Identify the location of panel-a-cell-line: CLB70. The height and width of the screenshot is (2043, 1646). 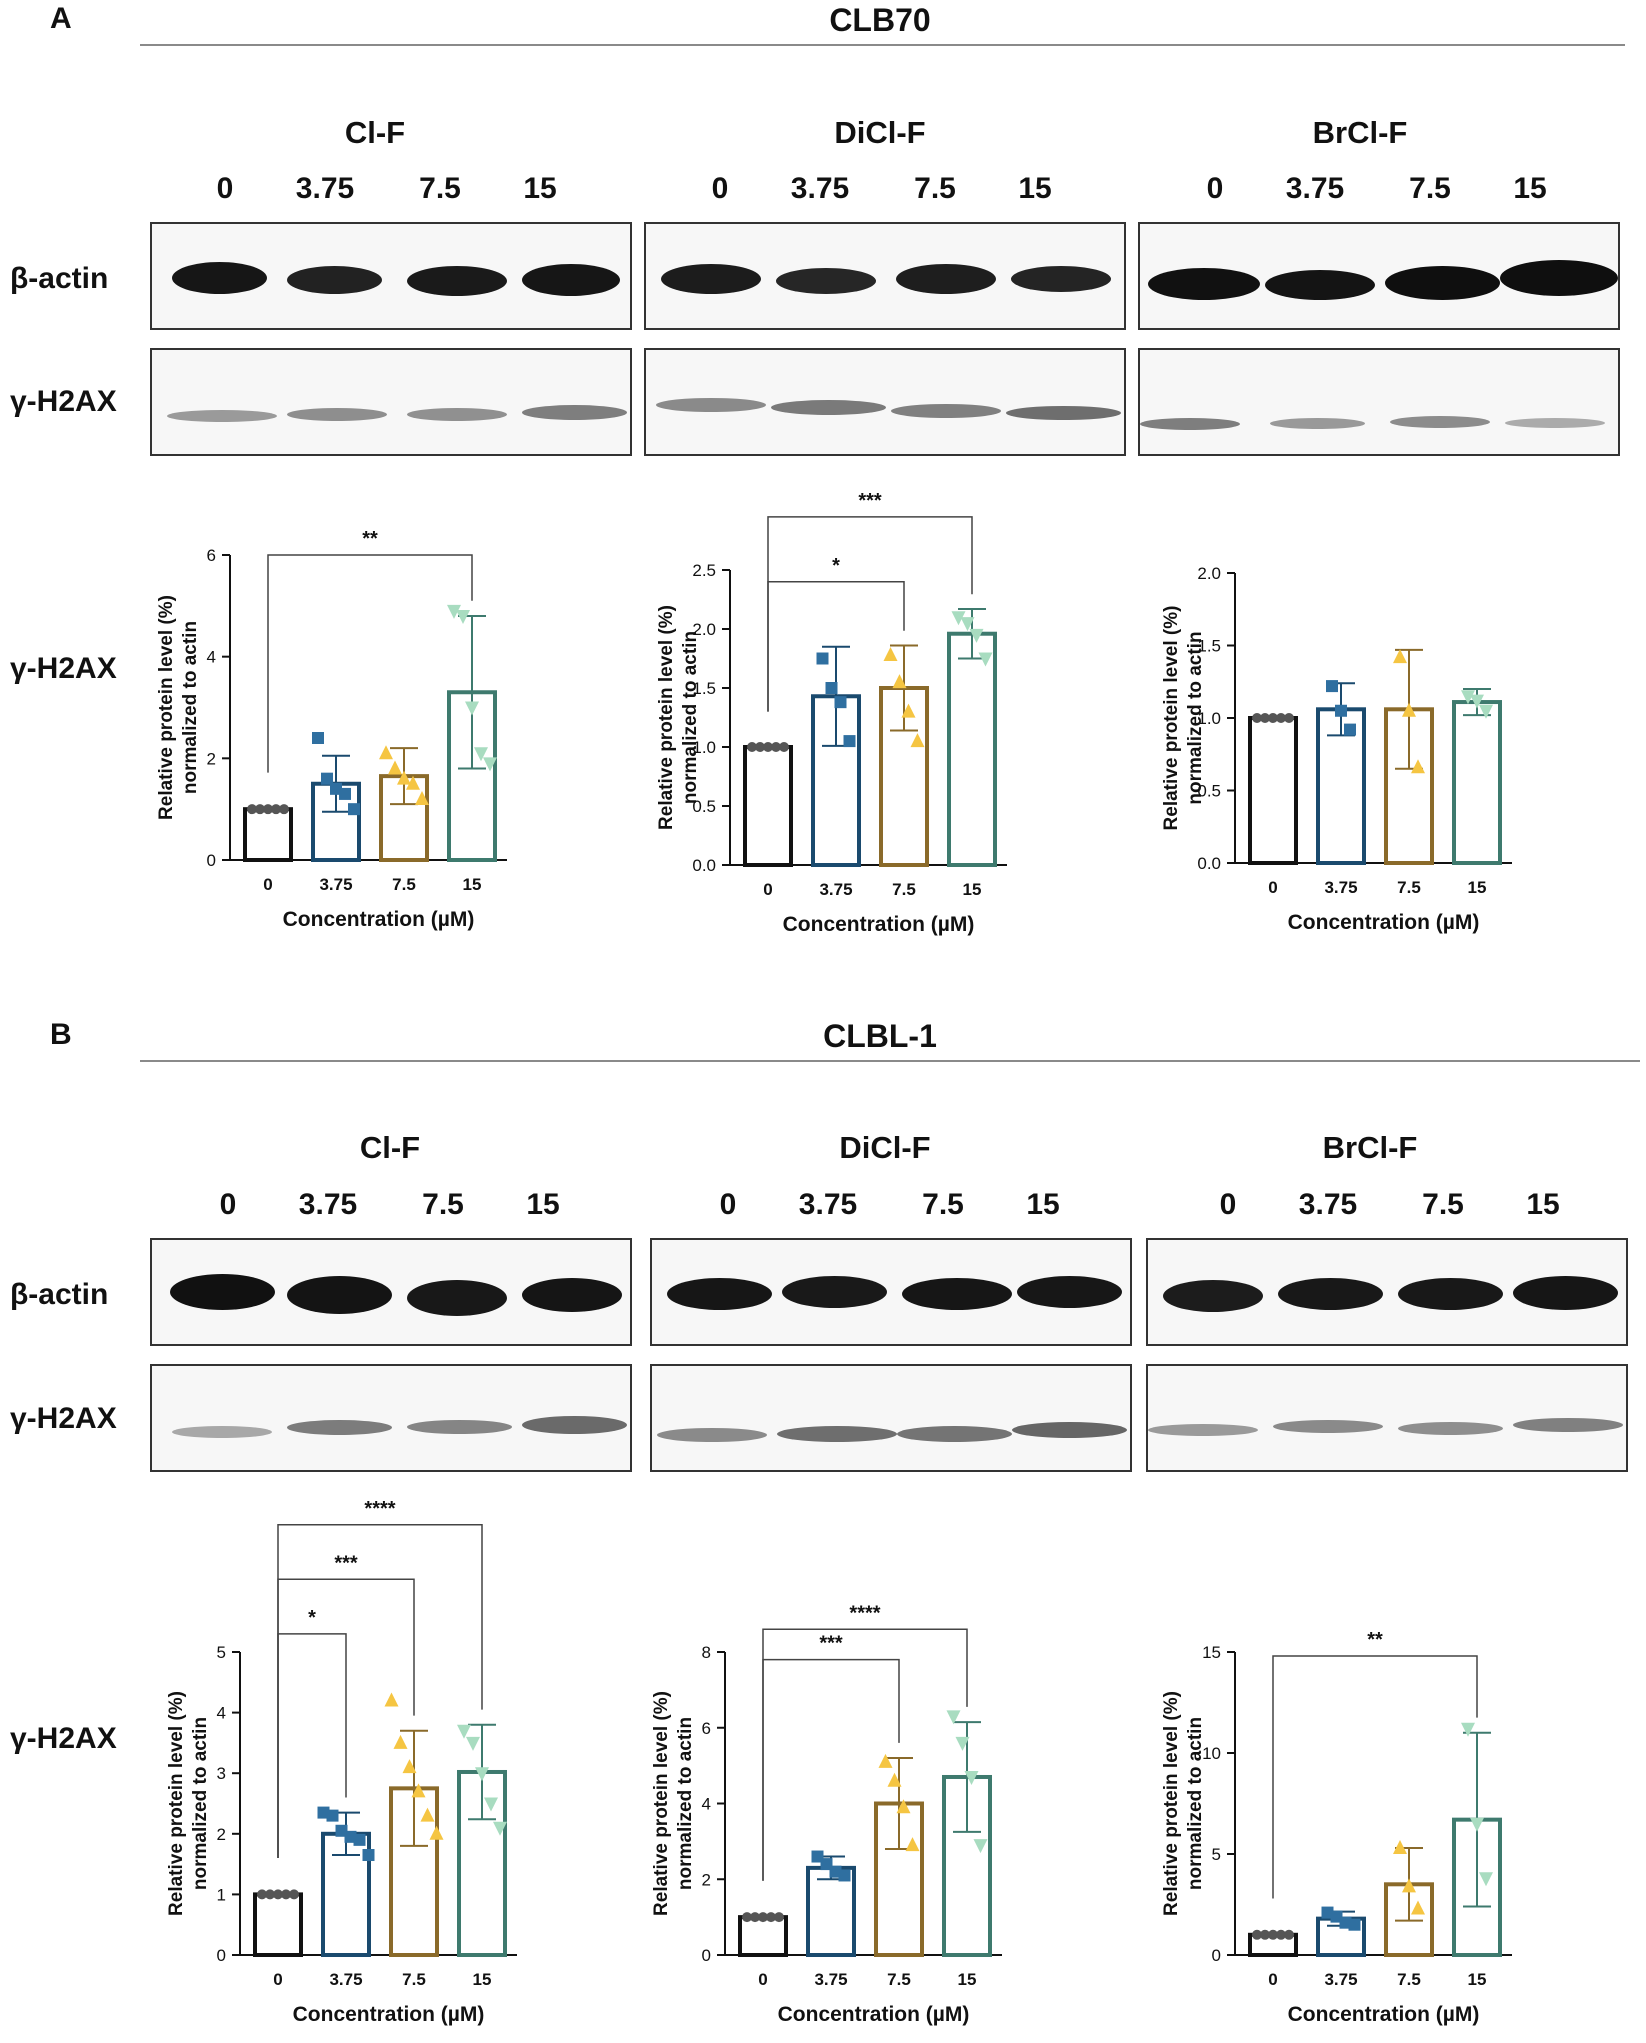
(880, 20).